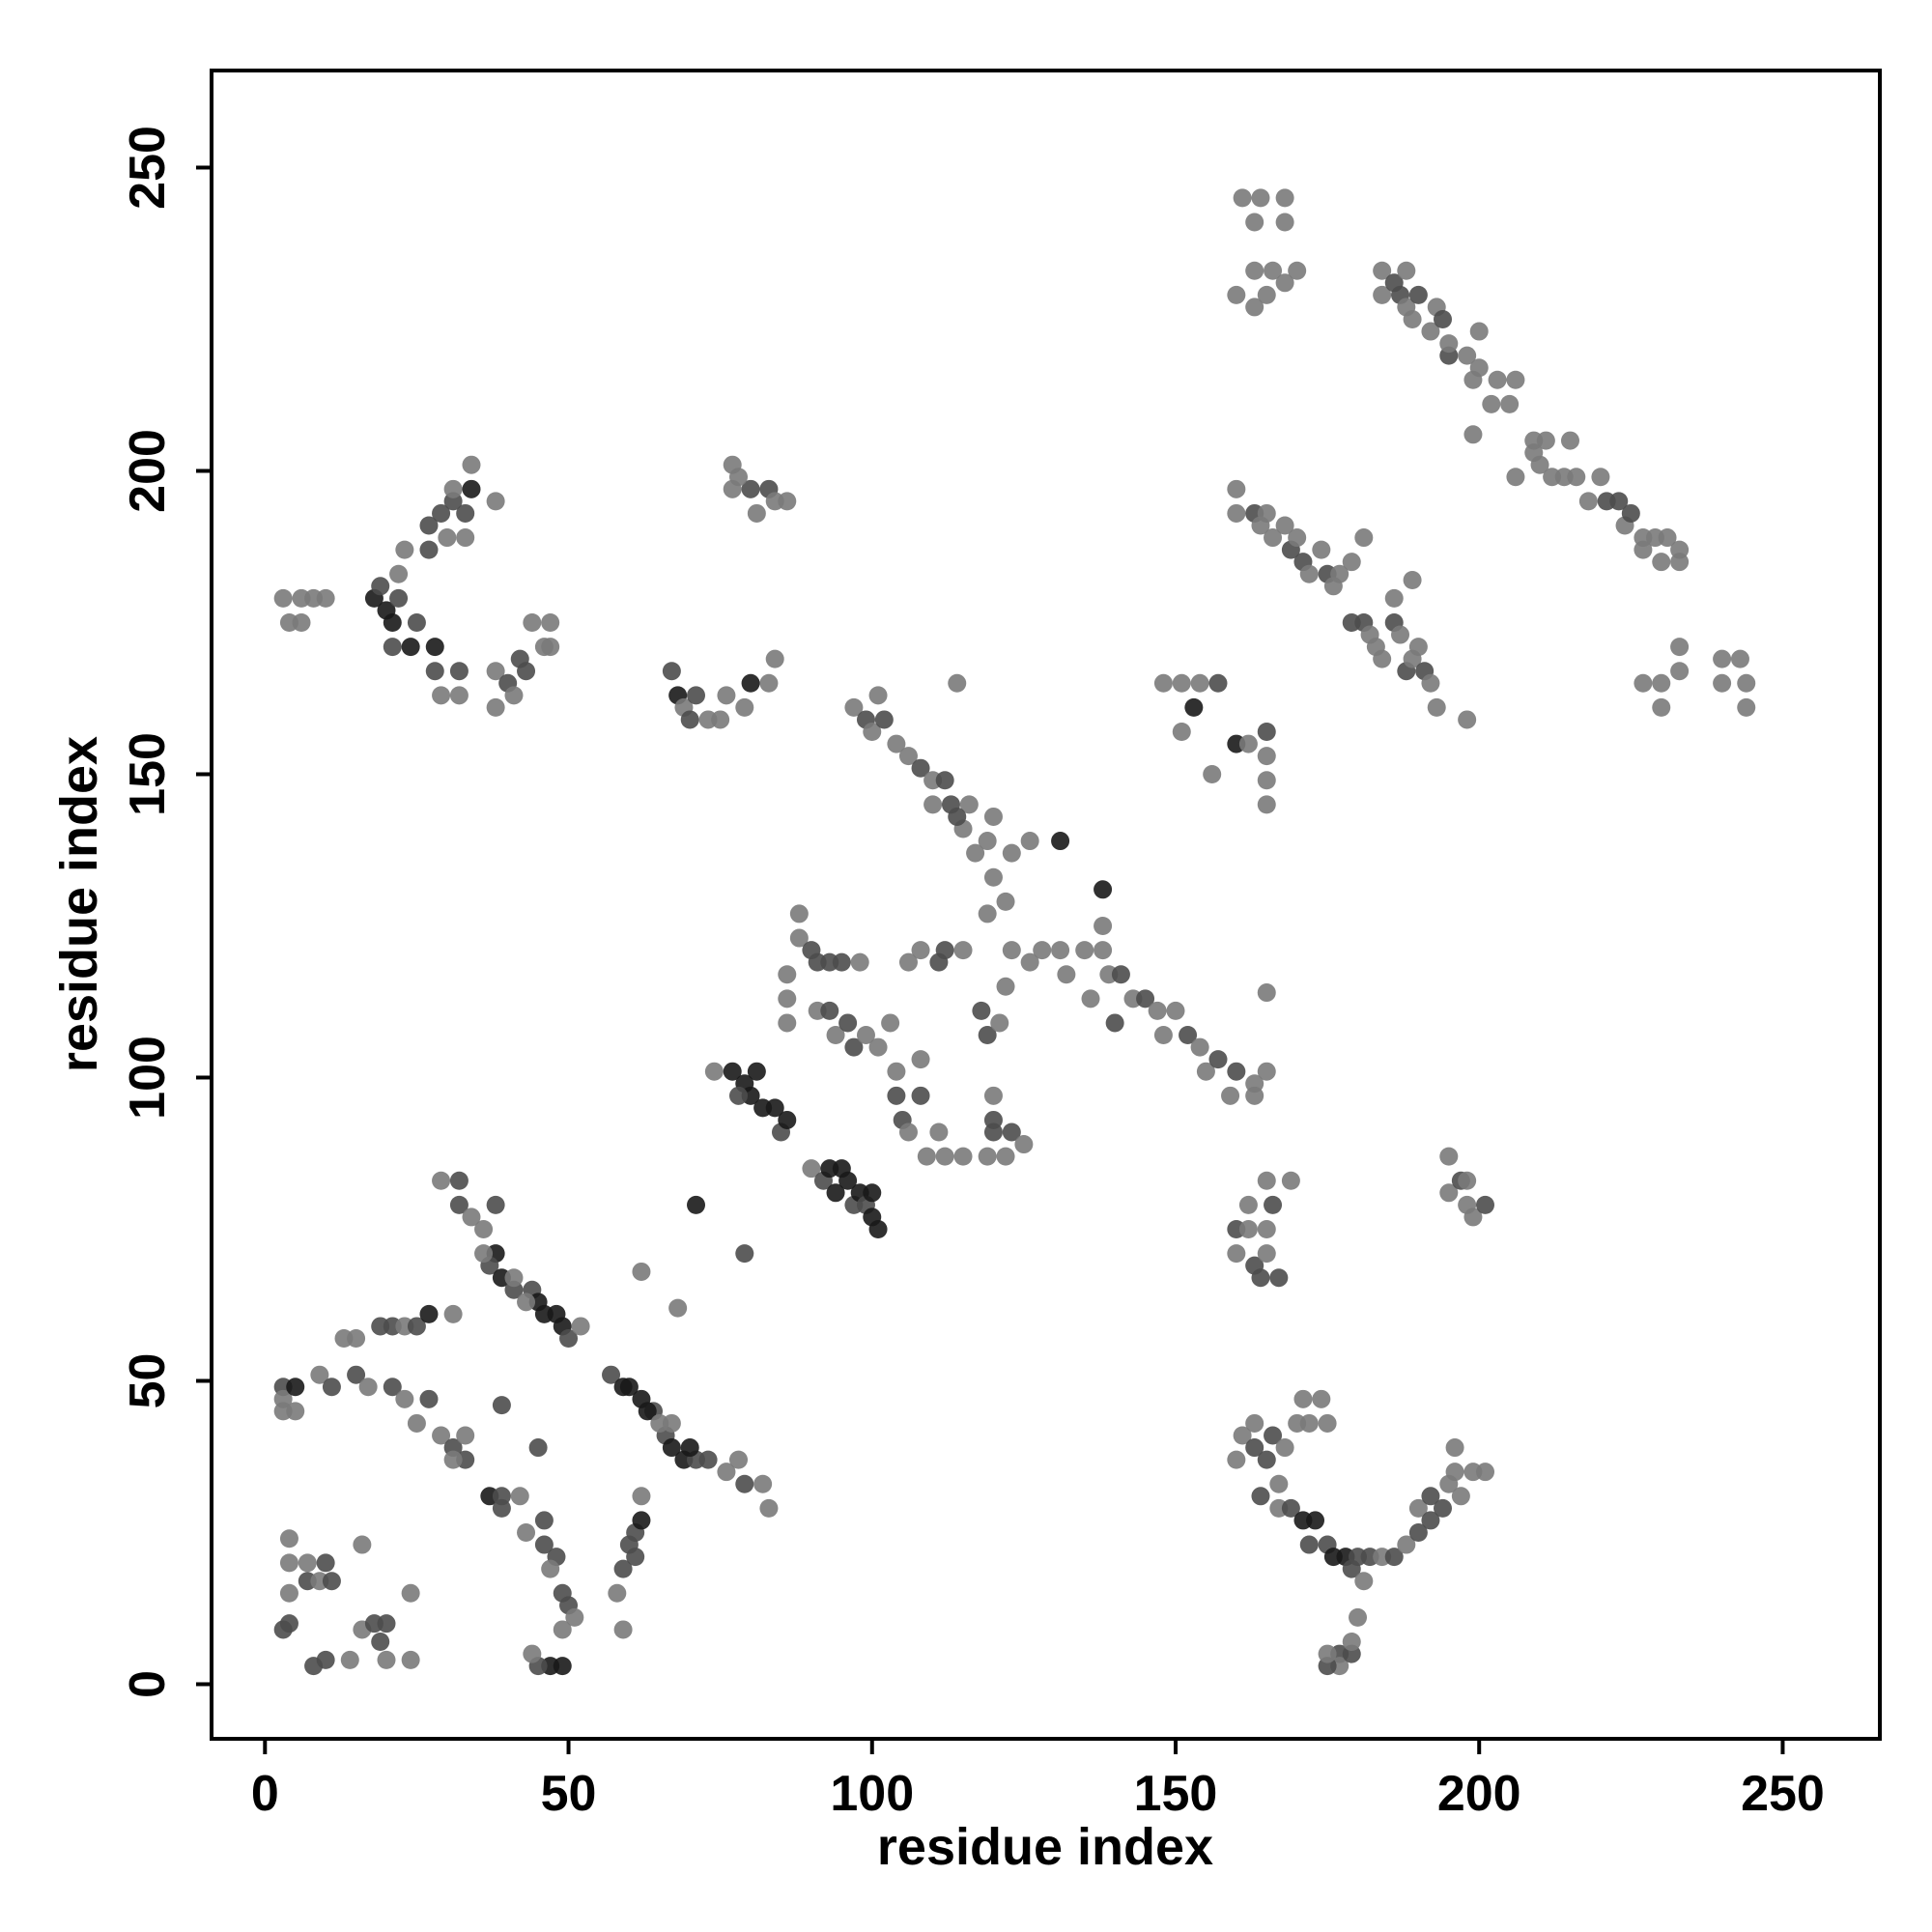  What do you see at coordinates (1783, 1794) in the screenshot?
I see `x-tick-label: 250` at bounding box center [1783, 1794].